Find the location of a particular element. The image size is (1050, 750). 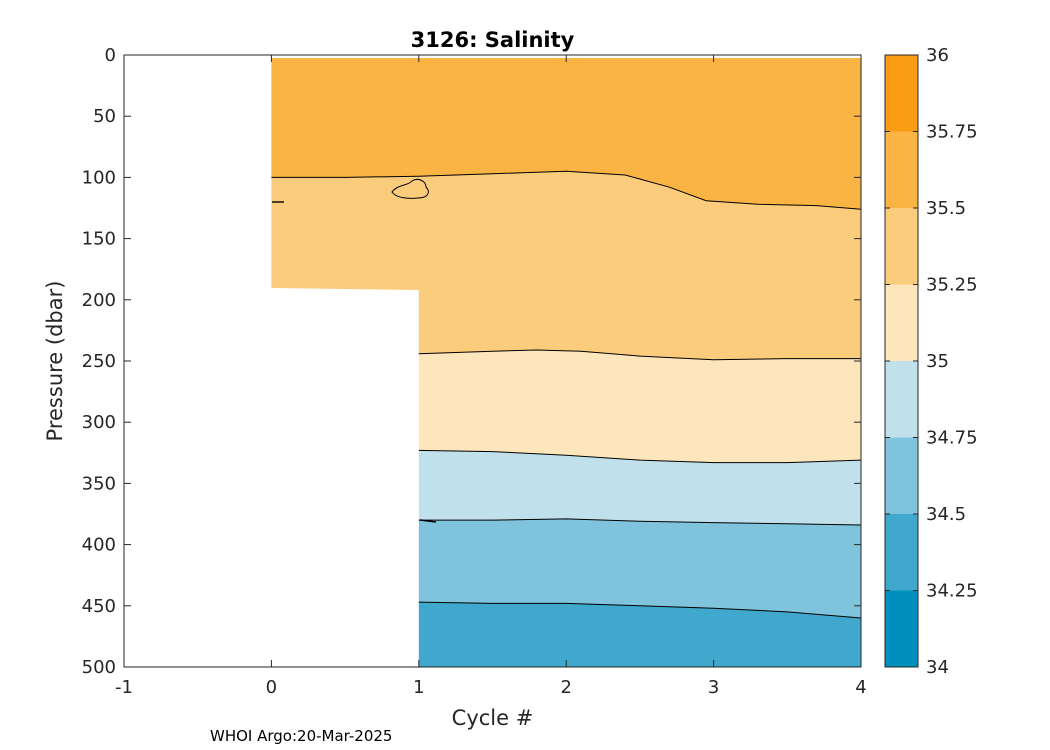

contour-line-34.75 is located at coordinates (640, 522).